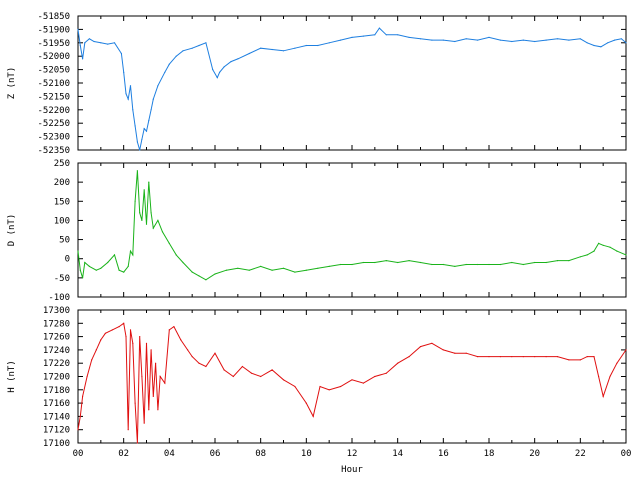 Image resolution: width=640 pixels, height=485 pixels. I want to click on y-tick-label-Z: -52250, so click(53, 124).